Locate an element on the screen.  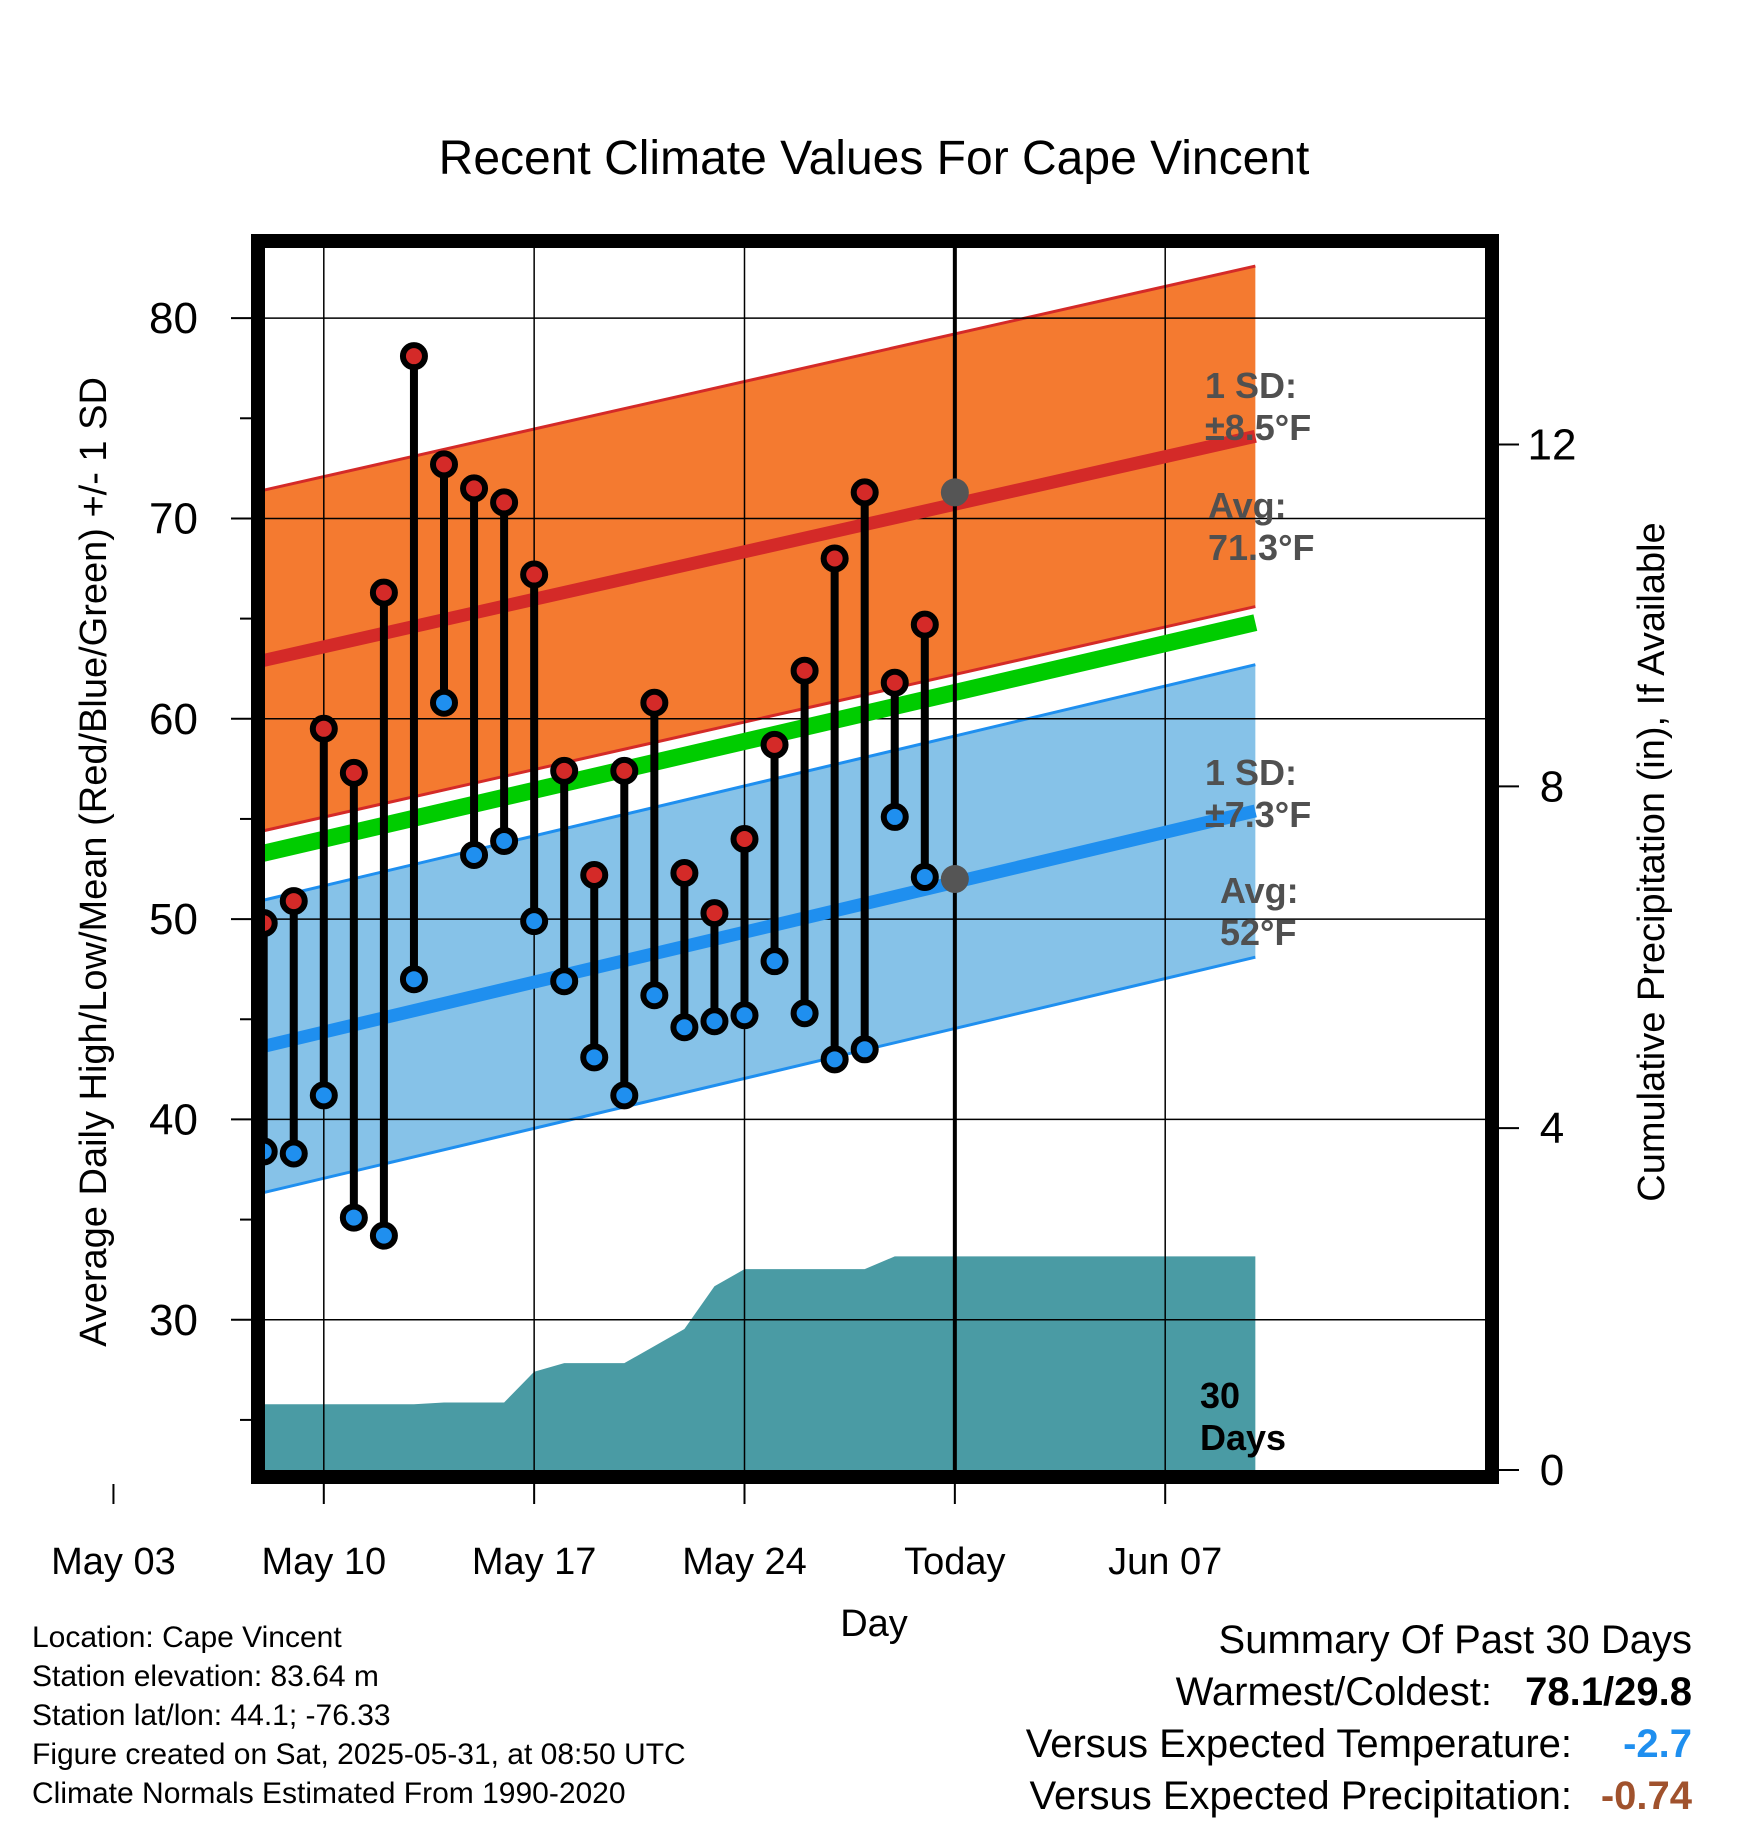
x-axis-label: Day is located at coordinates (874, 1624).